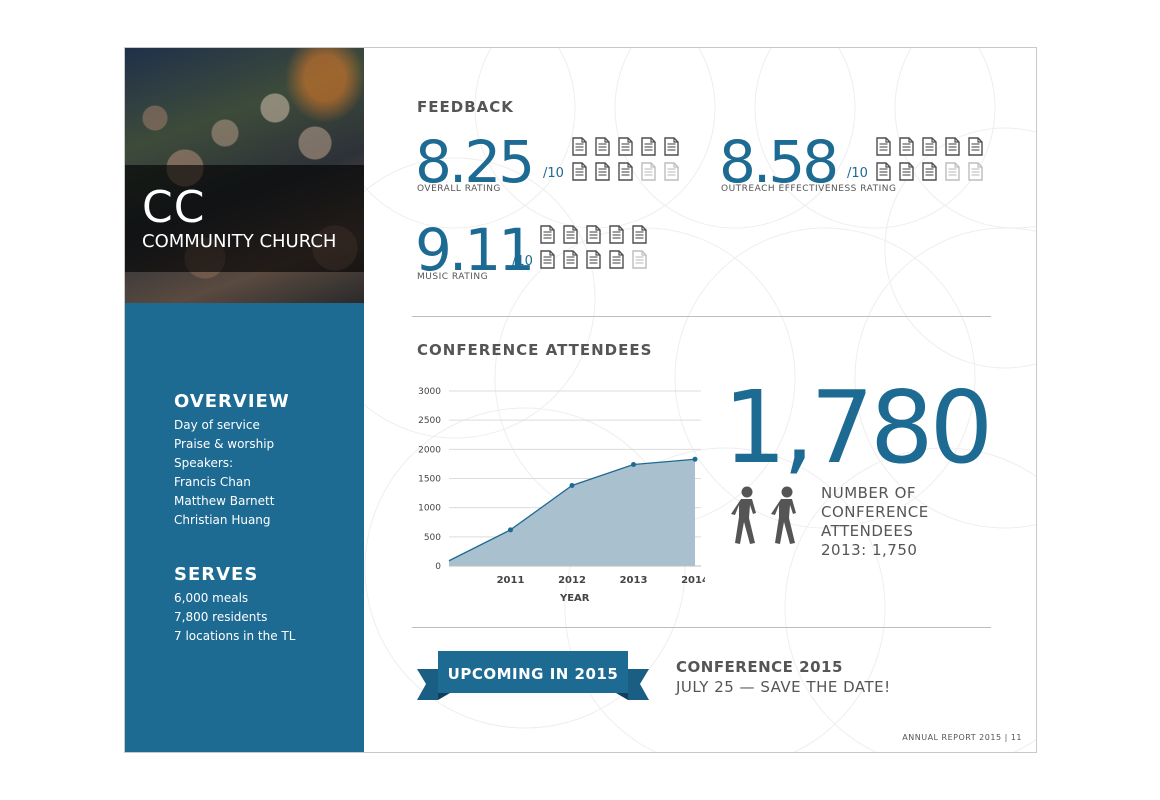 The height and width of the screenshot is (800, 1160). What do you see at coordinates (224, 444) in the screenshot?
I see `overview-item: Praise & worship` at bounding box center [224, 444].